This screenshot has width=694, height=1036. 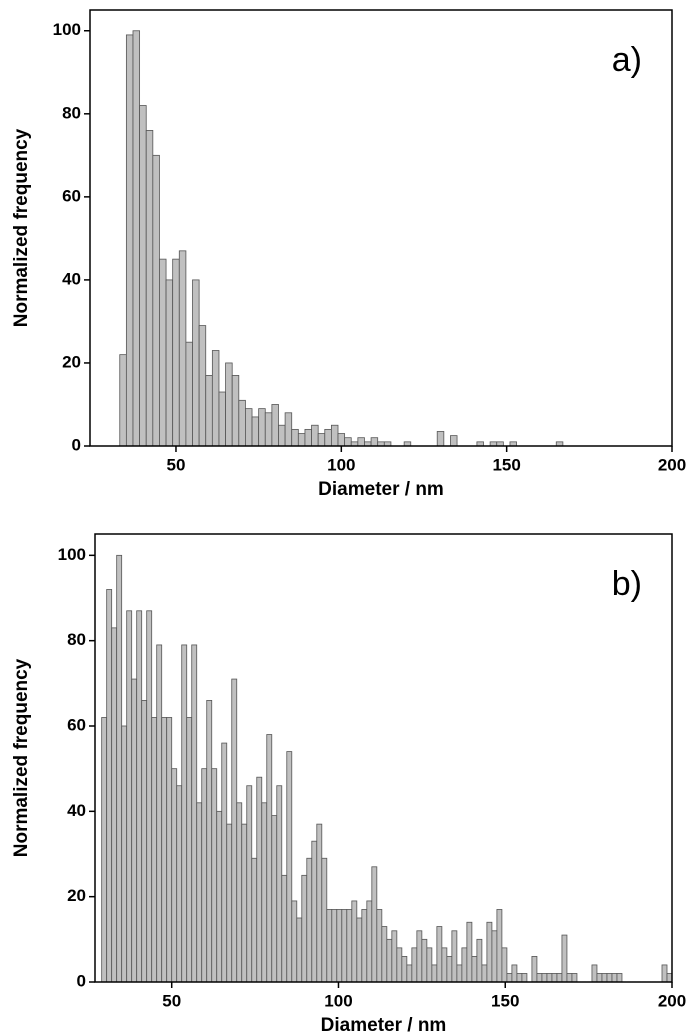 What do you see at coordinates (76, 724) in the screenshot?
I see `y-tick-label: 60` at bounding box center [76, 724].